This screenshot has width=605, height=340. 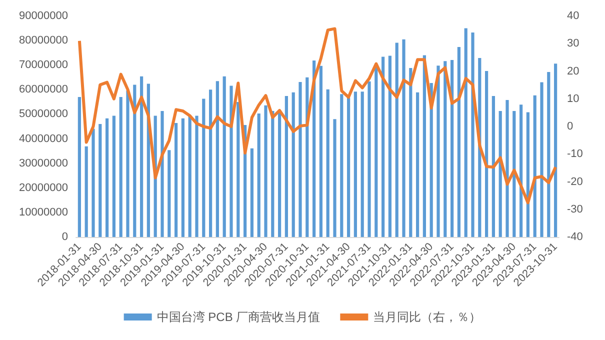 What do you see at coordinates (43, 40) in the screenshot?
I see `y-tick-label: 80000000` at bounding box center [43, 40].